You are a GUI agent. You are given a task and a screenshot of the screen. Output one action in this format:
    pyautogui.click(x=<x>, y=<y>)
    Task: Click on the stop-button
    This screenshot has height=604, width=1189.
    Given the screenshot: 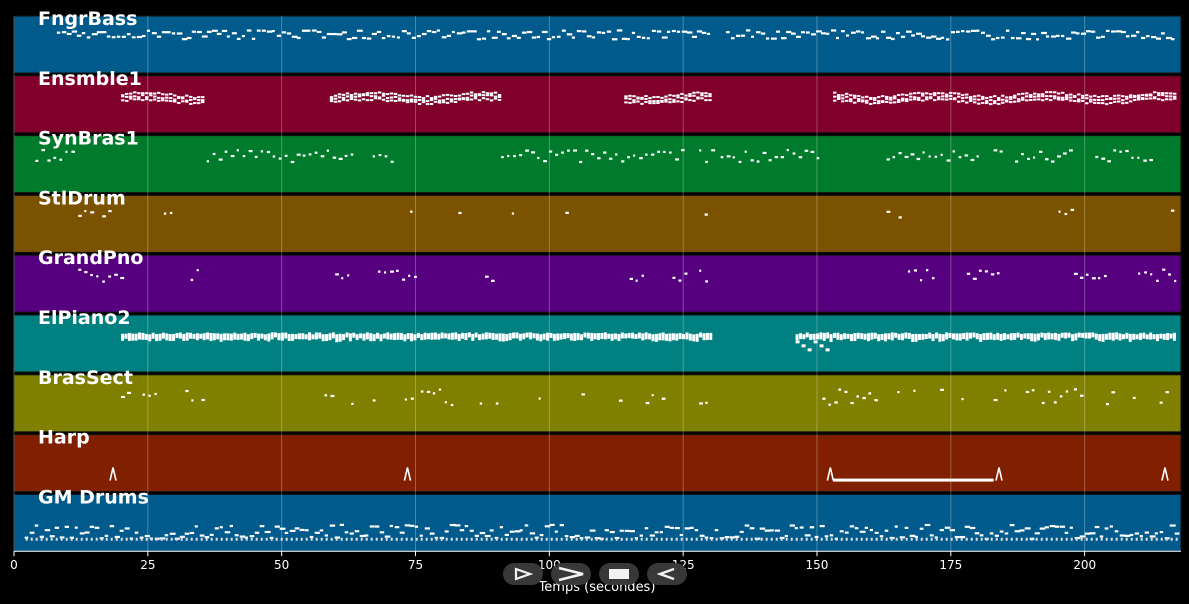 What is the action you would take?
    pyautogui.click(x=619, y=574)
    